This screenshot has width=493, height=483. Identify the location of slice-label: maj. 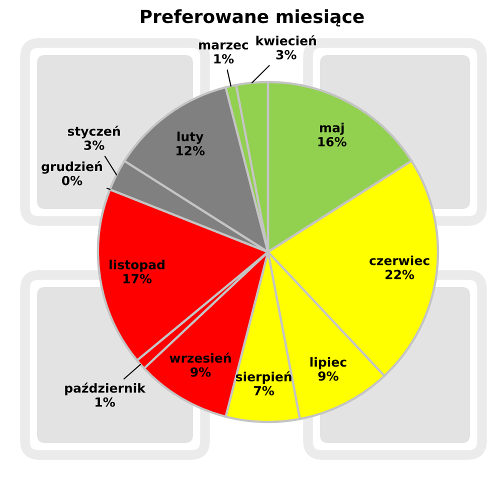
(332, 128).